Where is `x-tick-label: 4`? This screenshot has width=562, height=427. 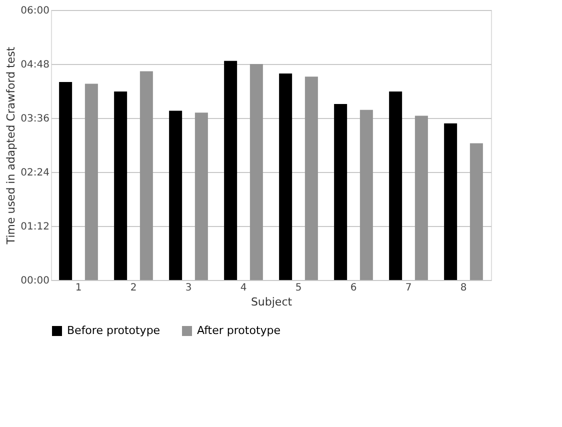 x-tick-label: 4 is located at coordinates (243, 288).